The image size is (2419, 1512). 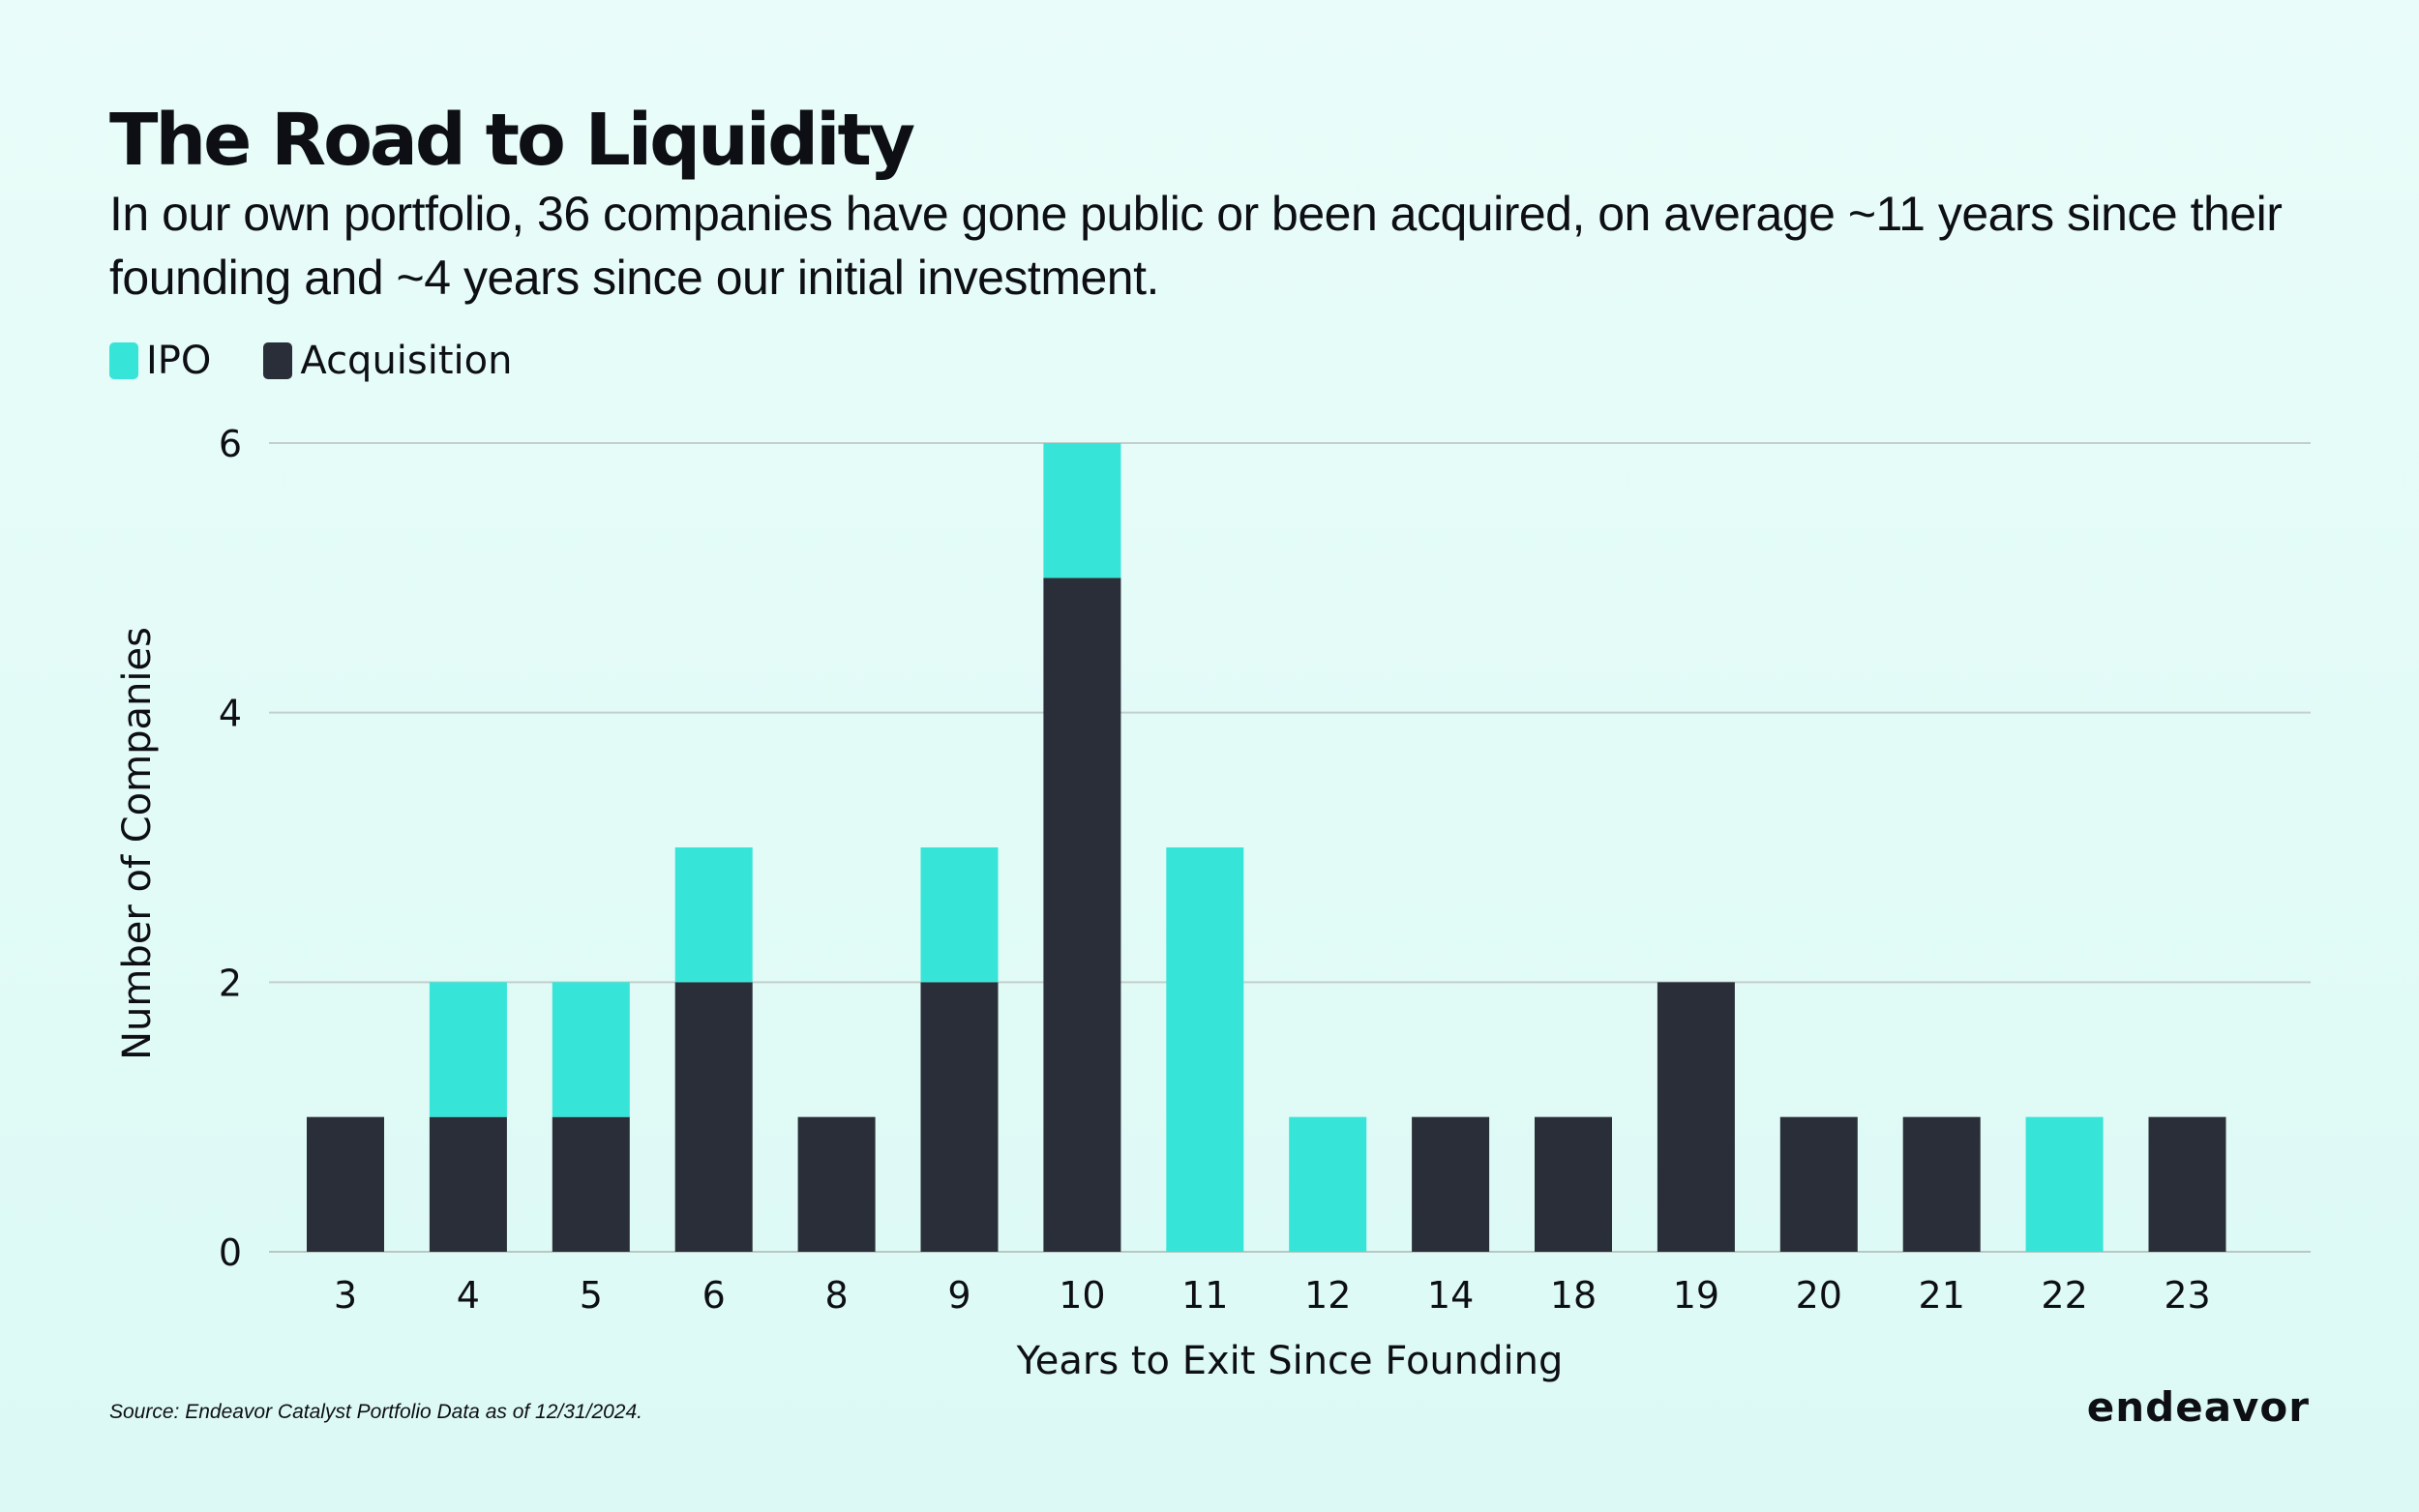 I want to click on y-tick-label-2: 2, so click(x=230, y=983).